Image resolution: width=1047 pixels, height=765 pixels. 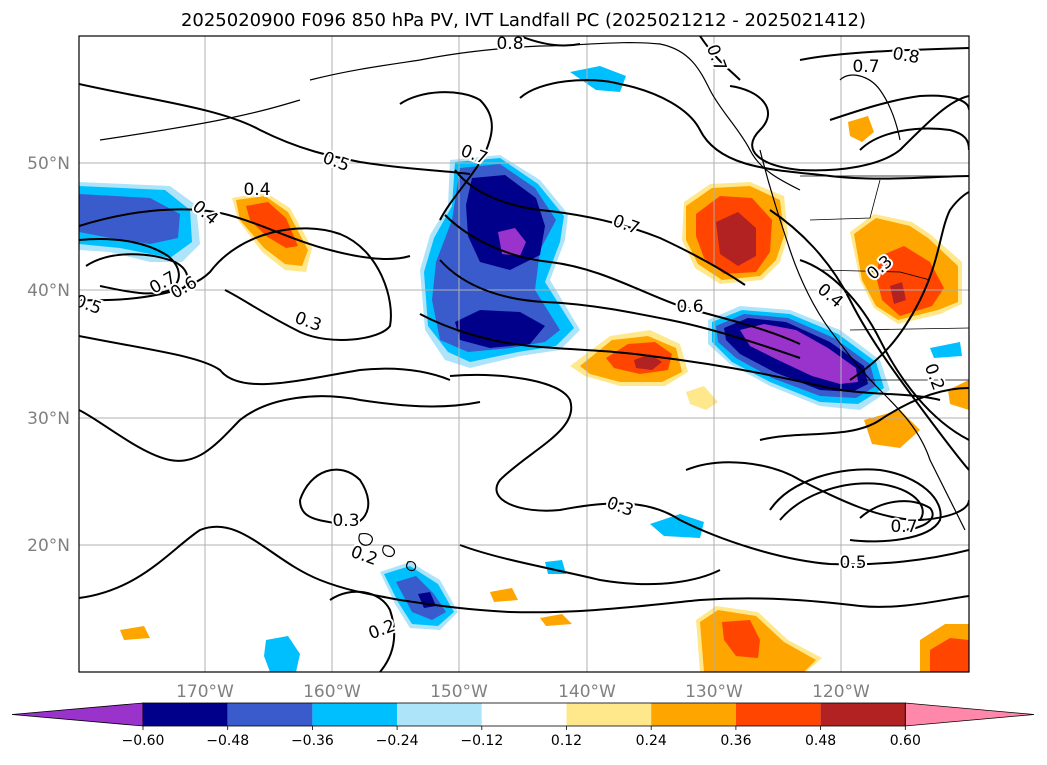 What do you see at coordinates (227, 741) in the screenshot?
I see `colorbar-tick-label: −0.48` at bounding box center [227, 741].